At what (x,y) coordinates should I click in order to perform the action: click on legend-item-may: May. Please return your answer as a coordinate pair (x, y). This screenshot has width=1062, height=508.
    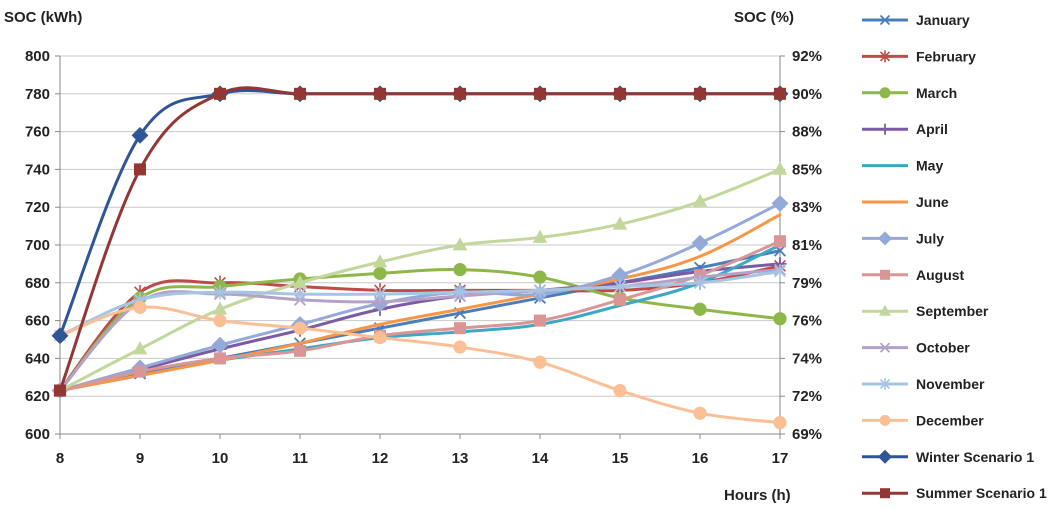
    Looking at the image, I should click on (902, 166).